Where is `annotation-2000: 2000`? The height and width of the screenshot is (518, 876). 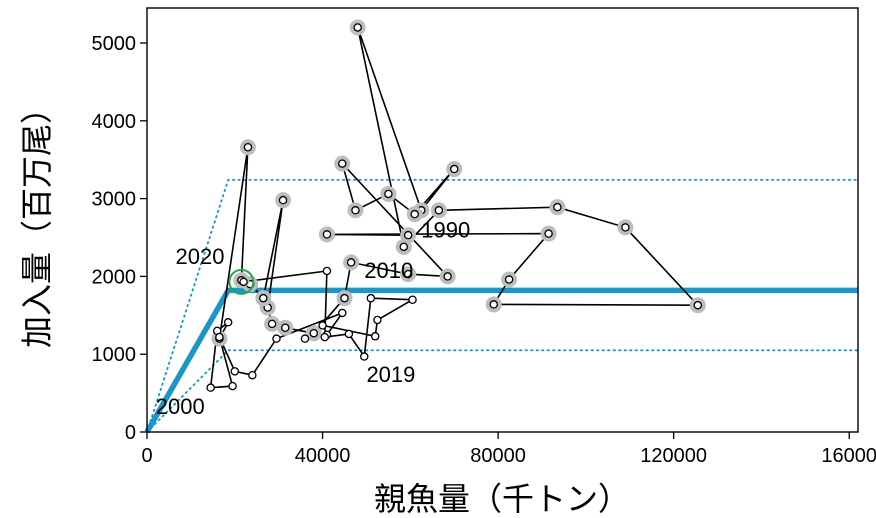 annotation-2000: 2000 is located at coordinates (180, 406).